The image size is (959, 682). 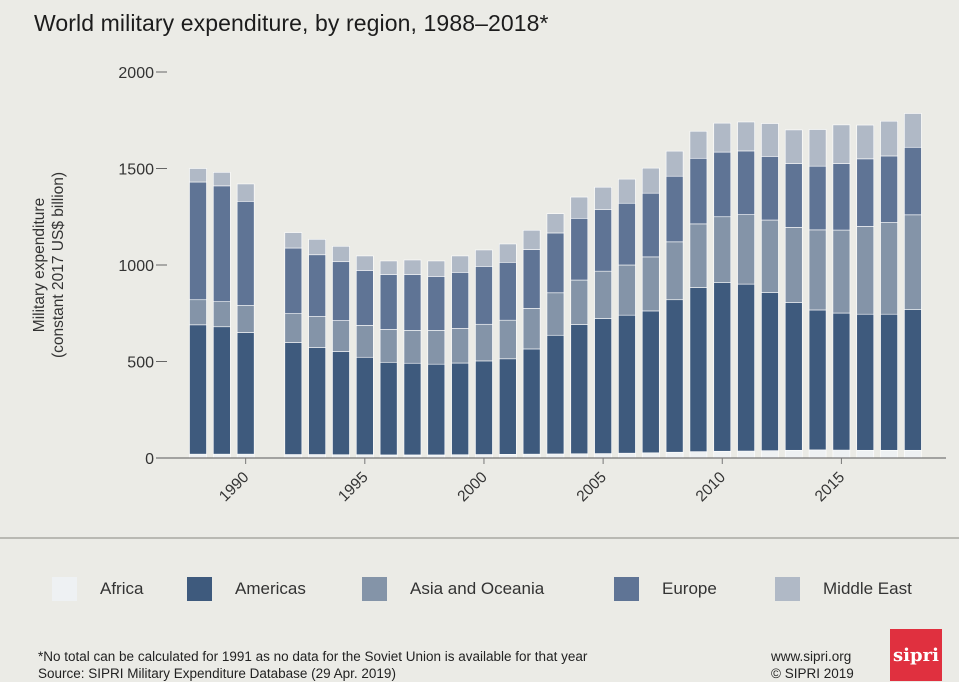 What do you see at coordinates (136, 170) in the screenshot?
I see `y-tick-label: 1500` at bounding box center [136, 170].